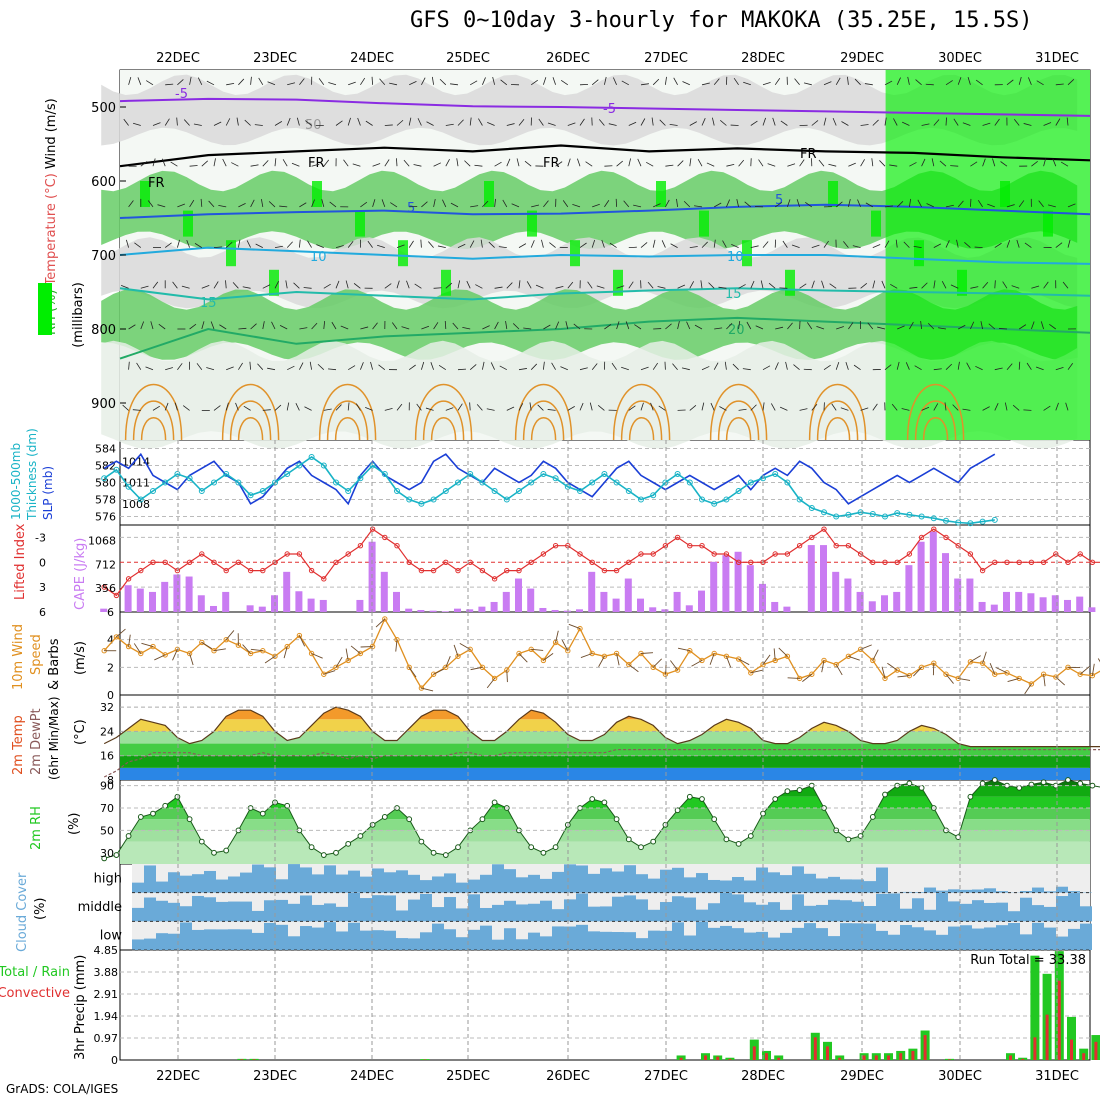 The height and width of the screenshot is (1100, 1100). Describe the element at coordinates (411, 208) in the screenshot. I see `contour-label: 5` at that location.